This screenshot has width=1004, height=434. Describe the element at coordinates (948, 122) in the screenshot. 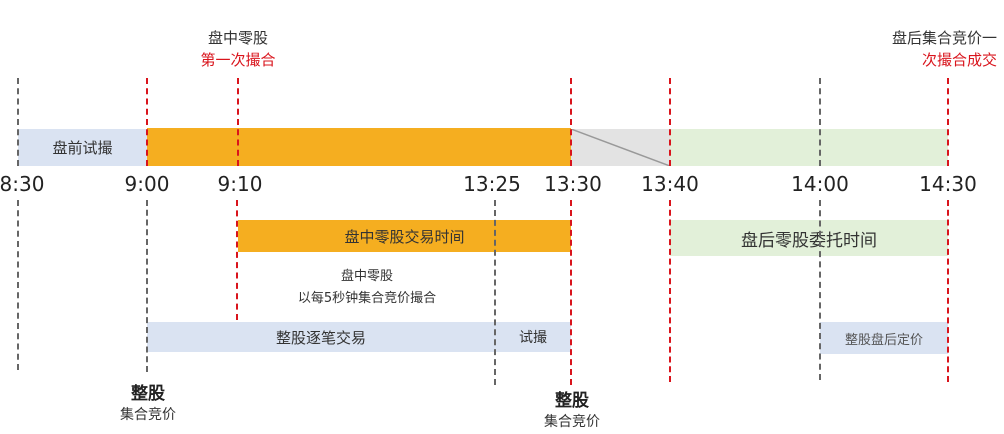

I see `line-1430-top` at that location.